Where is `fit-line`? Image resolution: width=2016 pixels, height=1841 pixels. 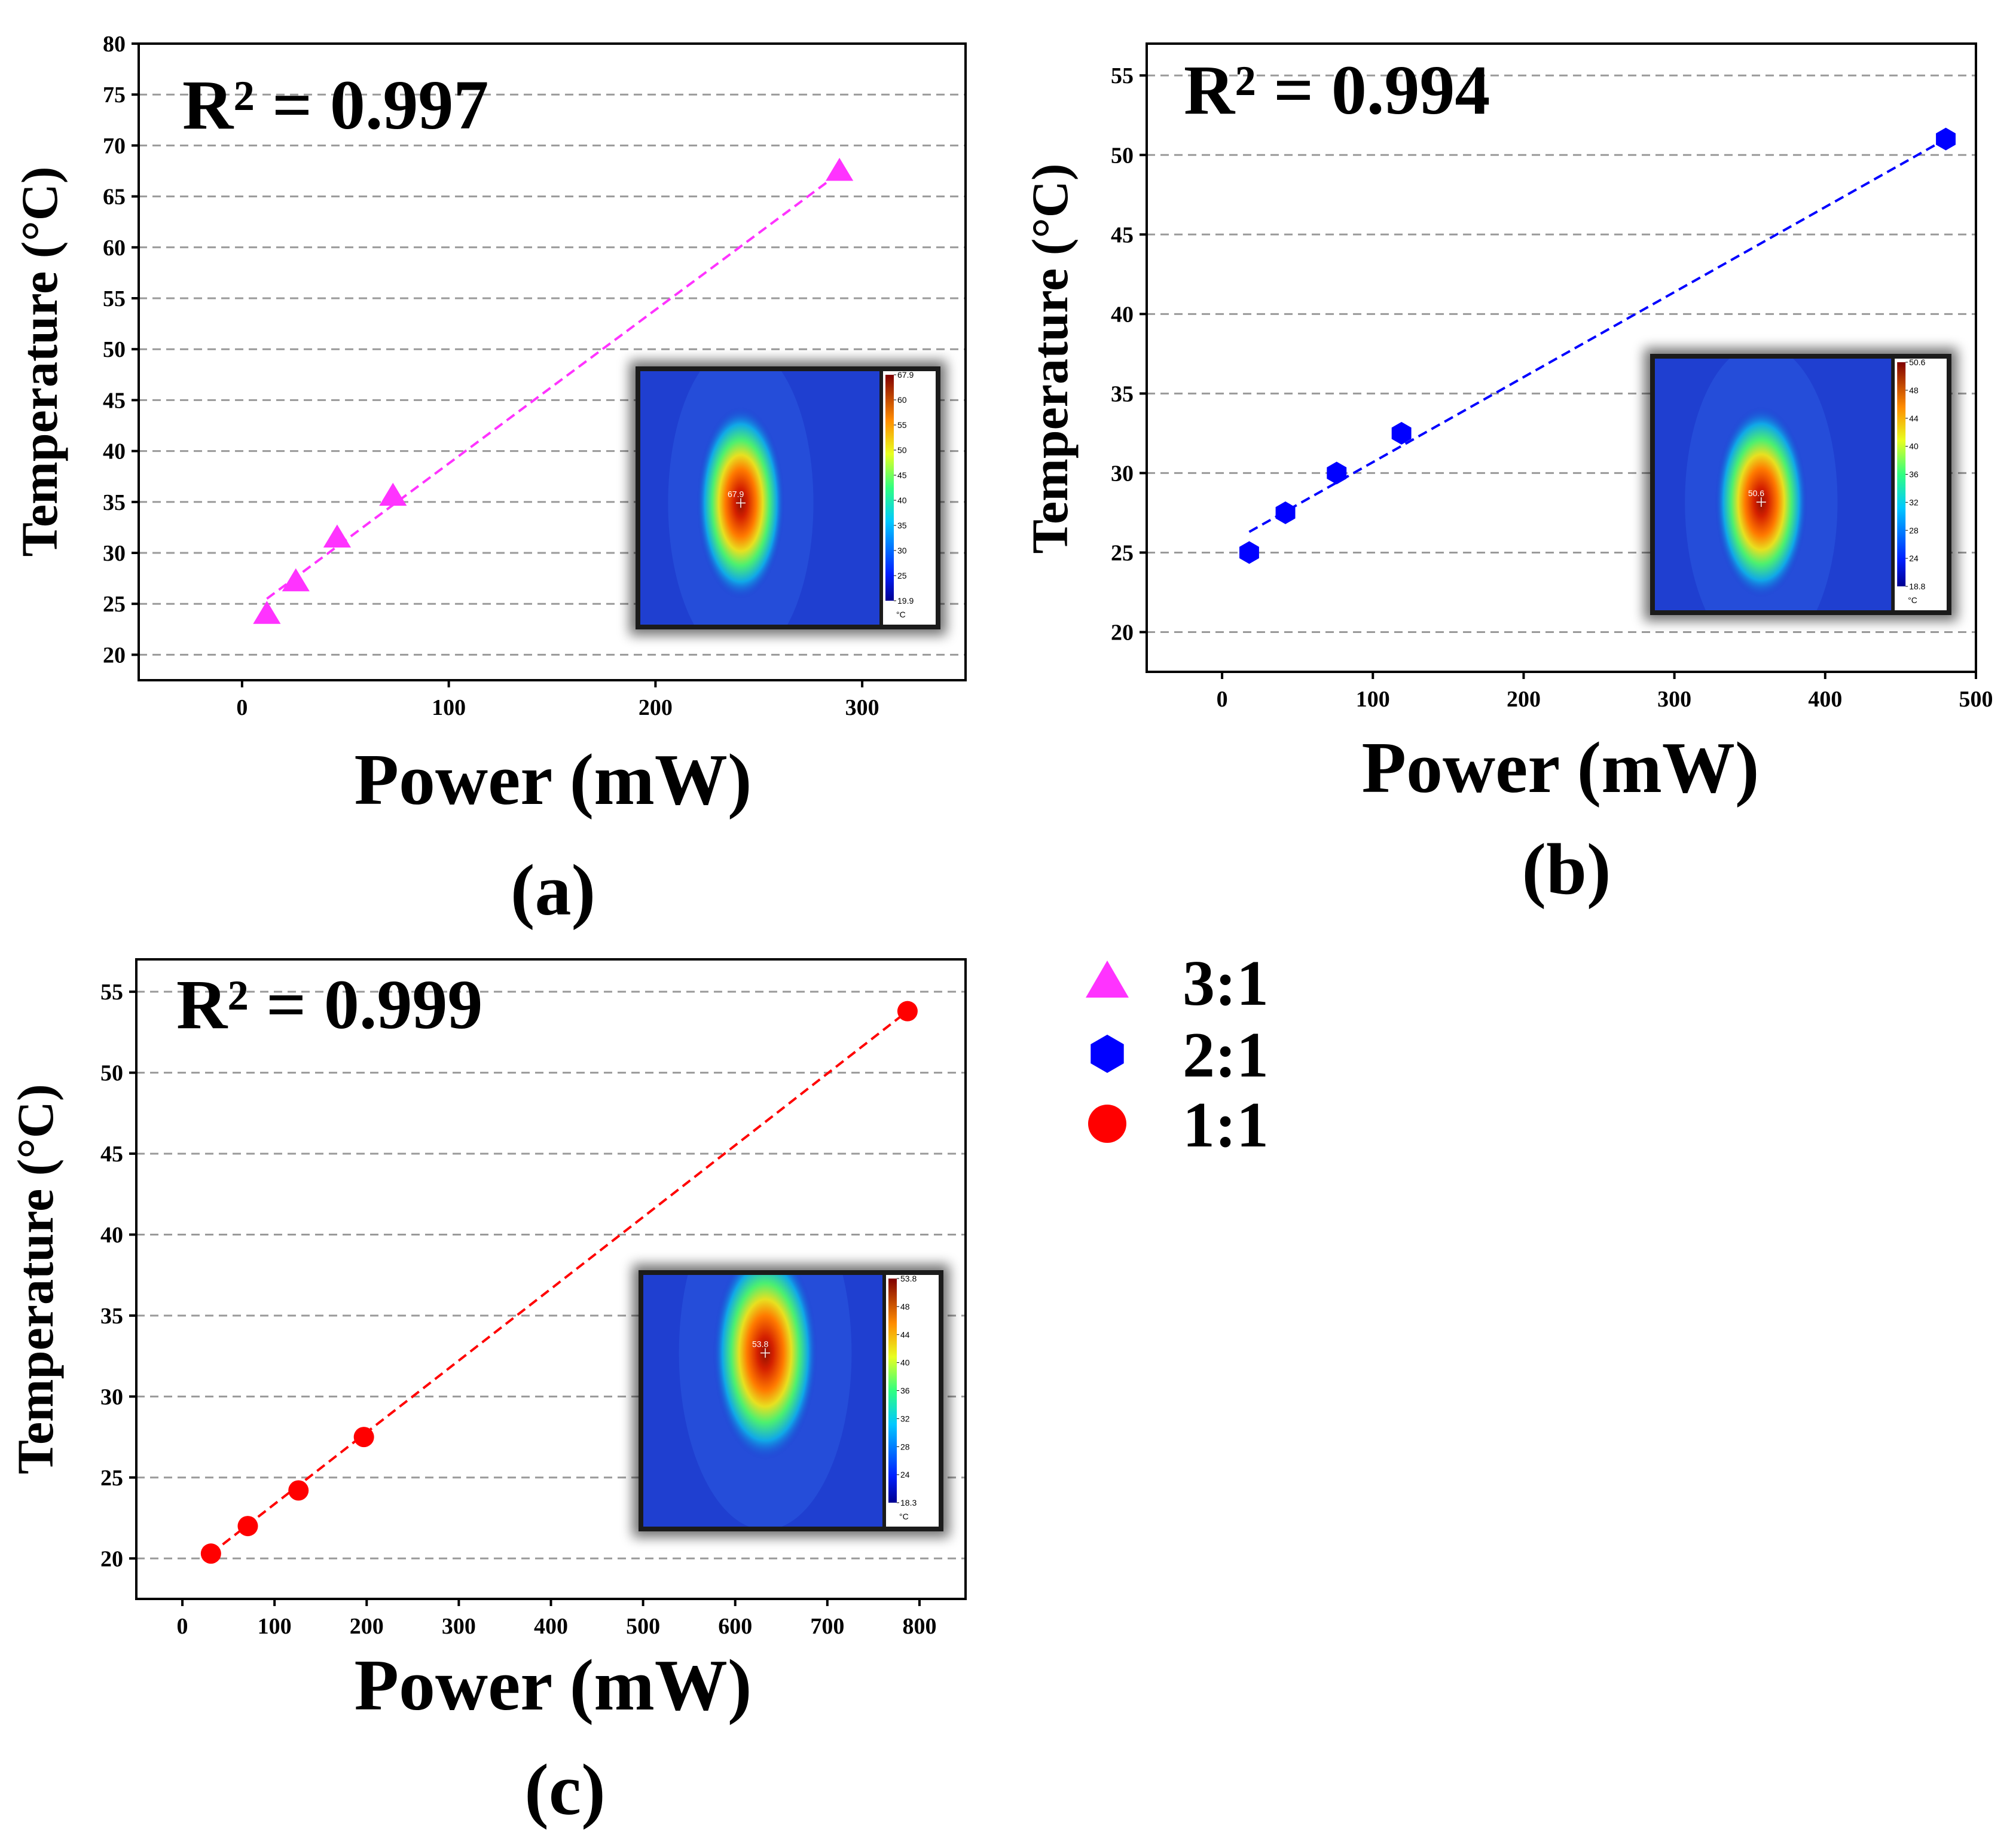
fit-line is located at coordinates (559, 1283).